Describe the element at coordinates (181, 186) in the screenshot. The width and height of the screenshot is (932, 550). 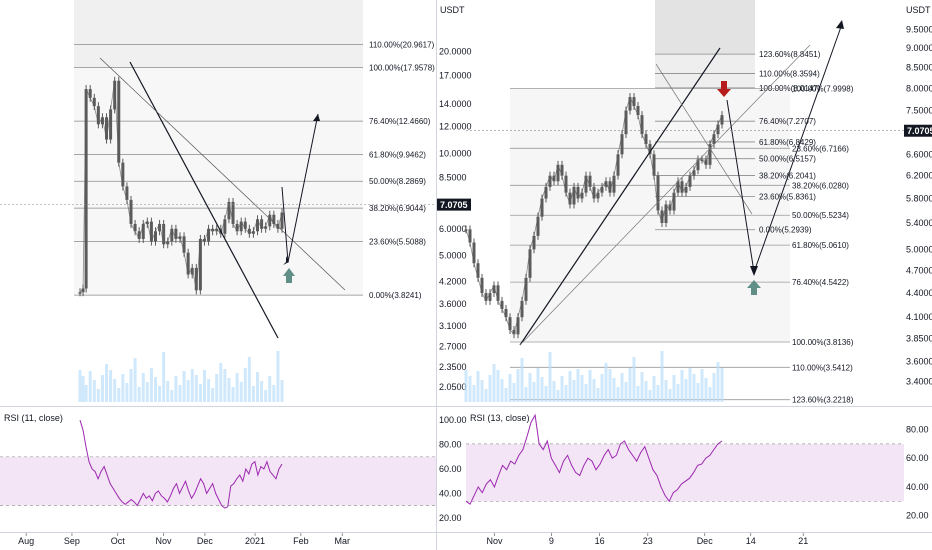
I see `price-line` at that location.